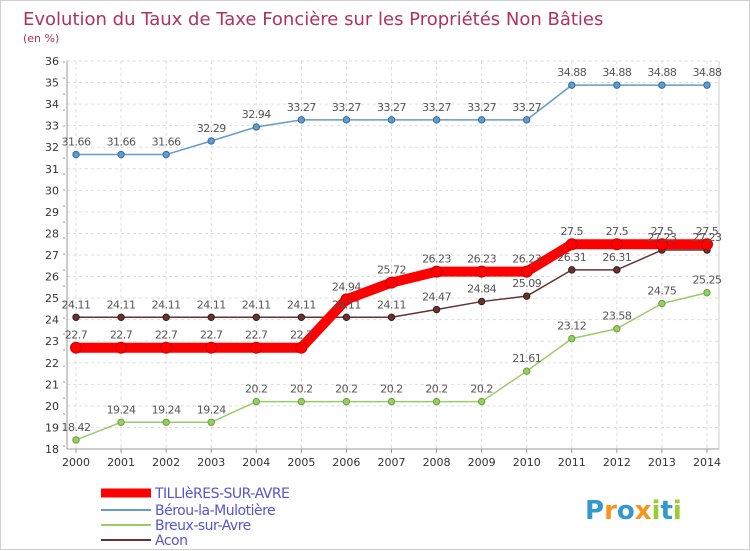 The height and width of the screenshot is (551, 750). What do you see at coordinates (482, 462) in the screenshot?
I see `x-tick-label: 2009` at bounding box center [482, 462].